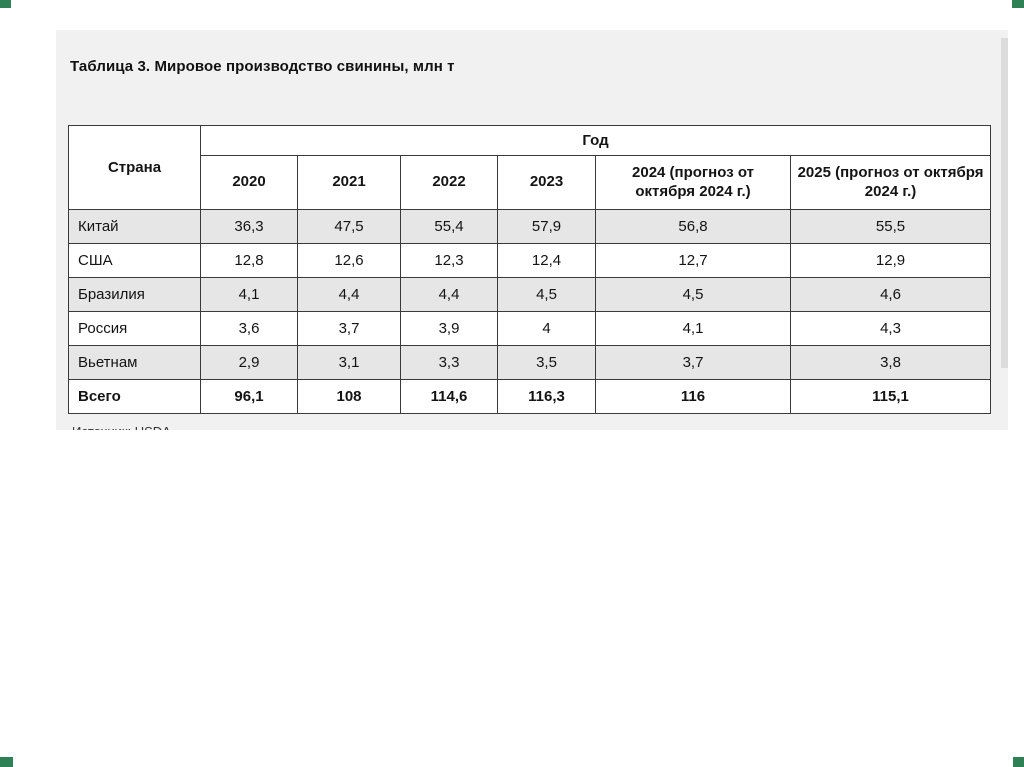  What do you see at coordinates (5, 4) in the screenshot?
I see `corner-accent-top-left` at bounding box center [5, 4].